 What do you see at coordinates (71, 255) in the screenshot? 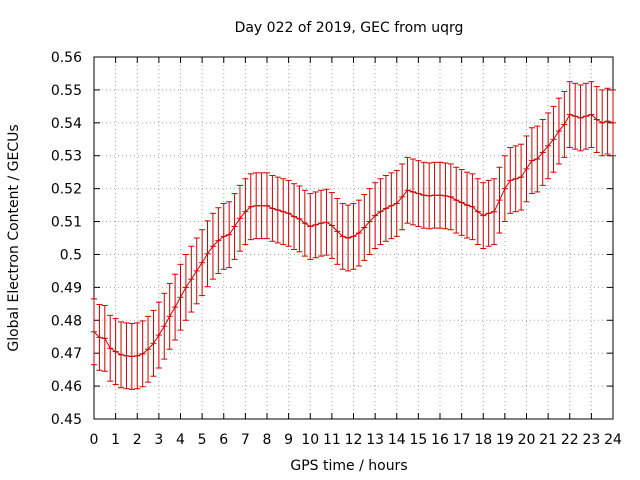
I see `y-tick-label: 0.5` at bounding box center [71, 255].